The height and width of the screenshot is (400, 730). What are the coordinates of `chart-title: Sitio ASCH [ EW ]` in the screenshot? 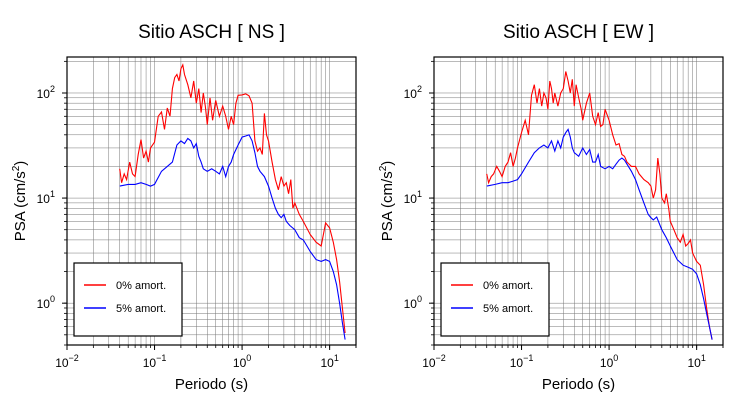 It's located at (578, 32).